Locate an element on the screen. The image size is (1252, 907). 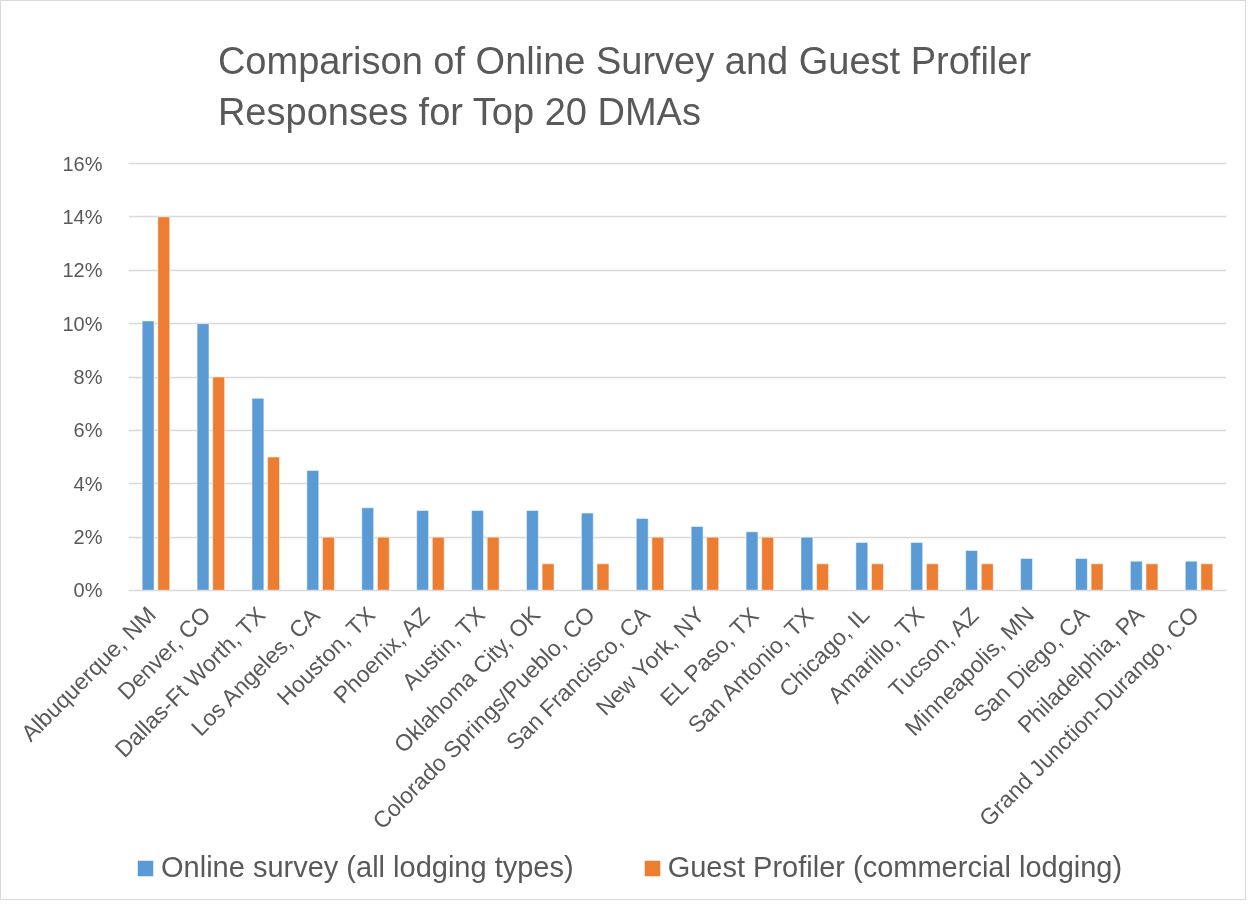
y-tick-label: 16% is located at coordinates (82, 163).